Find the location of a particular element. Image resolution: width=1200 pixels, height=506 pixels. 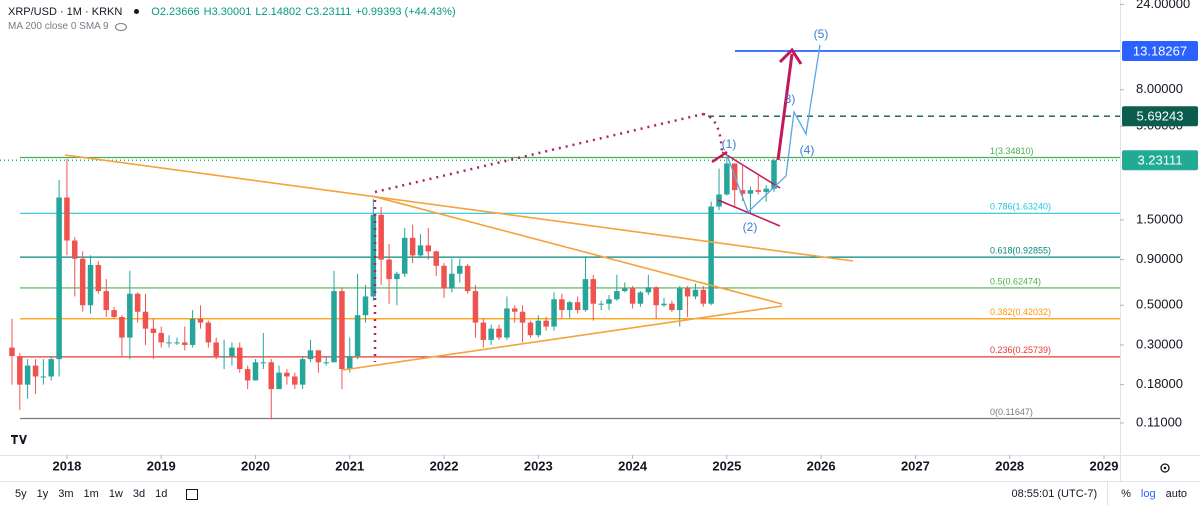

range-button: 1w is located at coordinates (115, 494).